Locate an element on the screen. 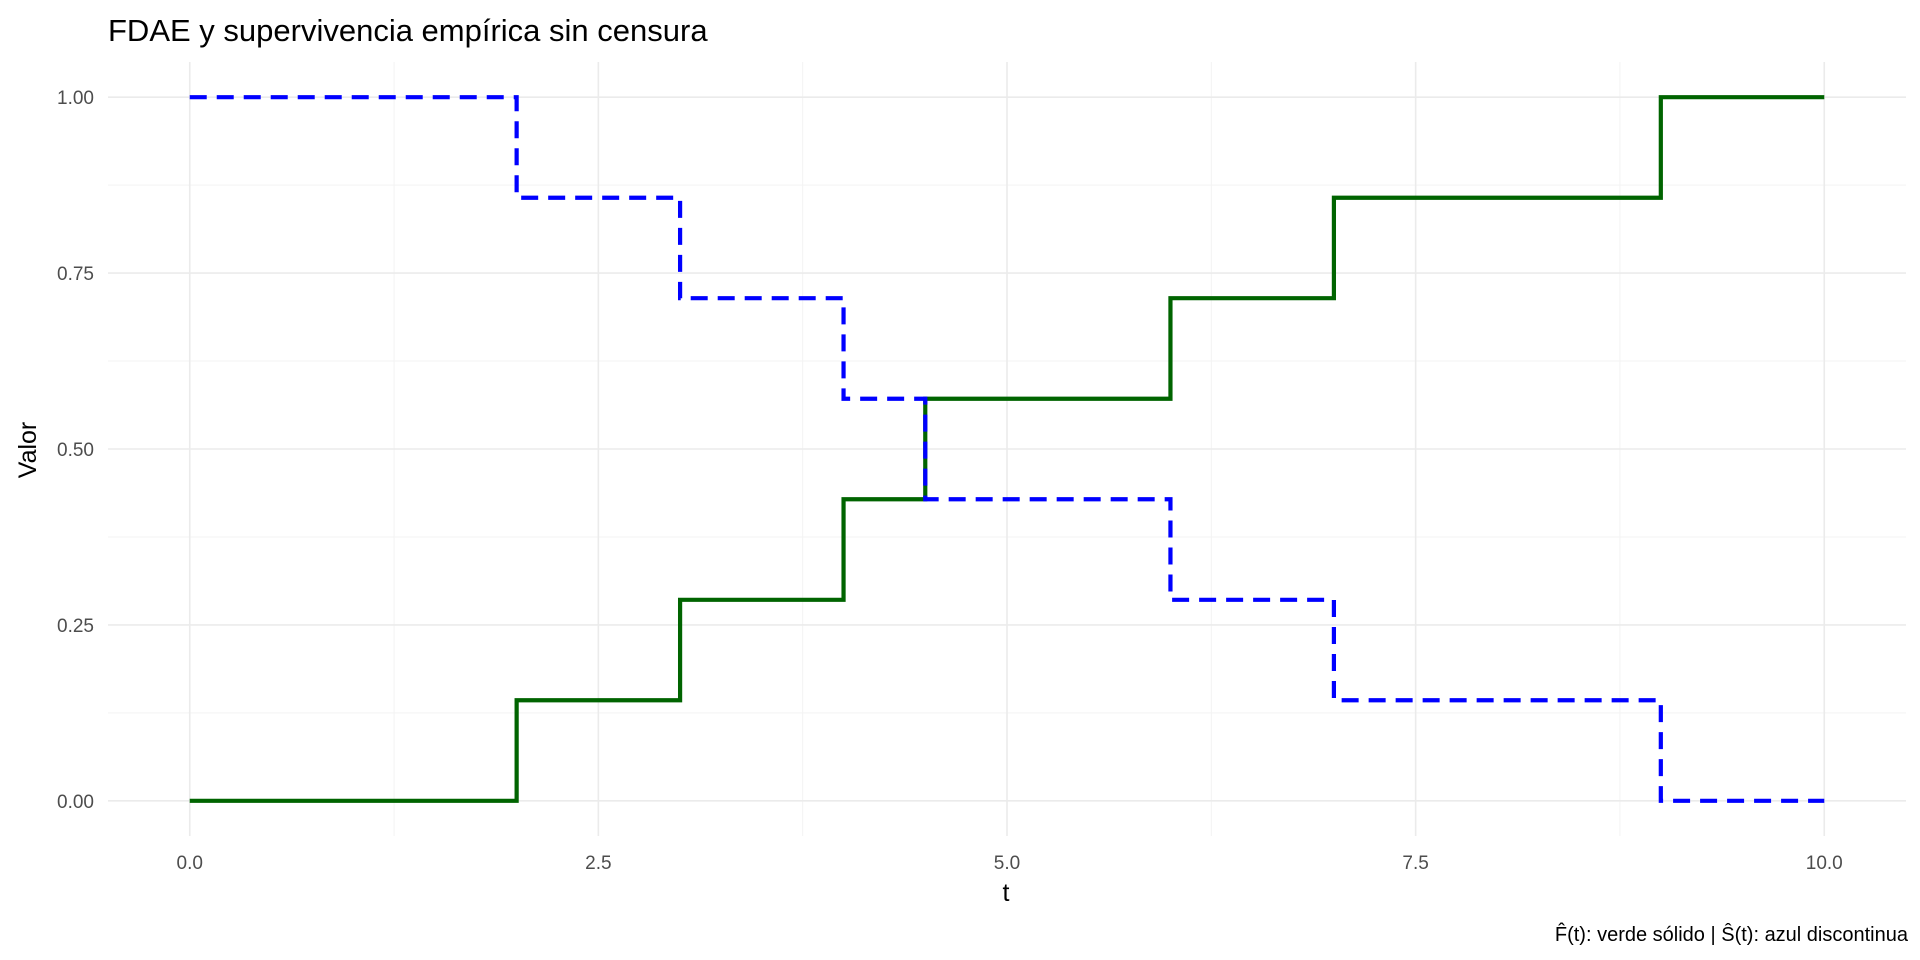  x-tick-label: 2.5 is located at coordinates (598, 863).